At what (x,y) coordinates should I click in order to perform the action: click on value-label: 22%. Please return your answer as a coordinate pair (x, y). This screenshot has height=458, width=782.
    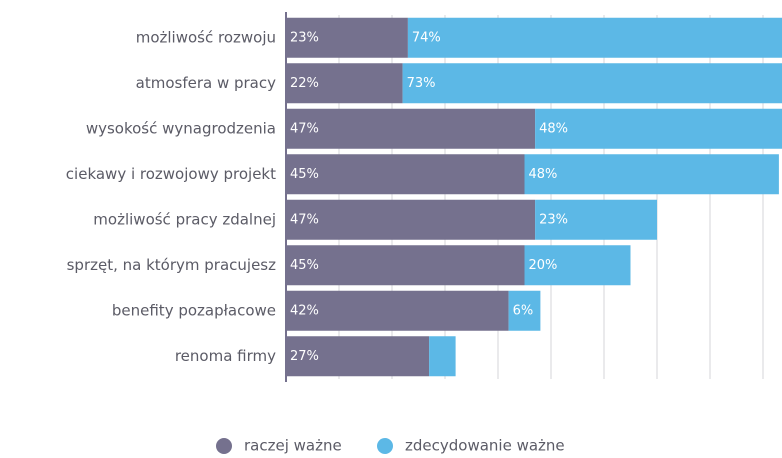
    Looking at the image, I should click on (304, 83).